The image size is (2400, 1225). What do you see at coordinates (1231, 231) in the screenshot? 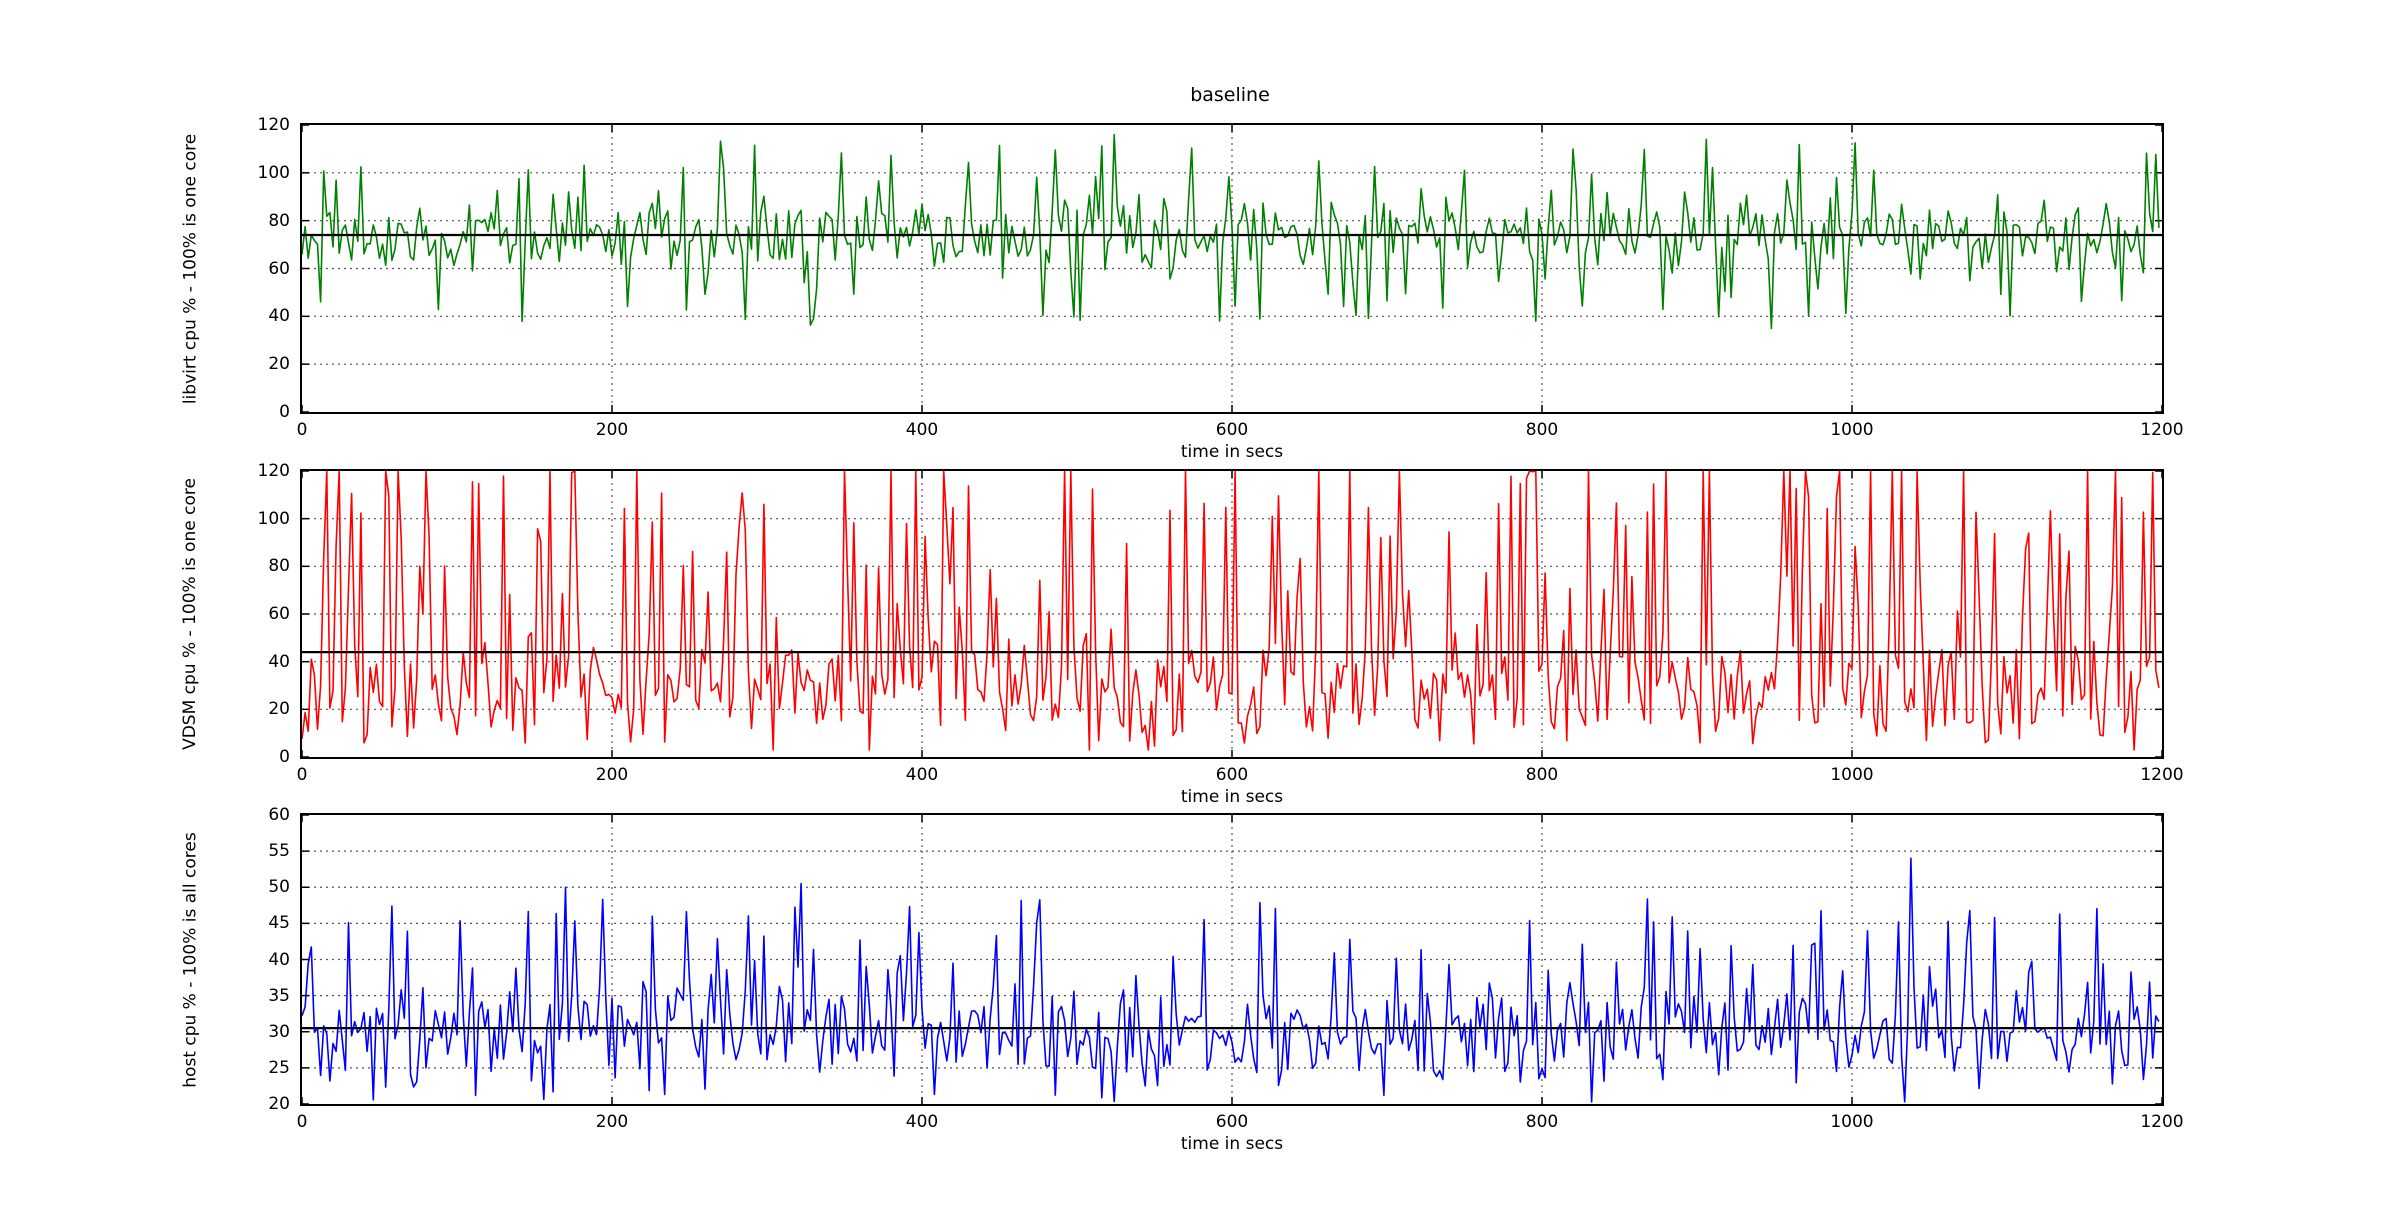
I see `libvirt-cpu-series-line` at bounding box center [1231, 231].